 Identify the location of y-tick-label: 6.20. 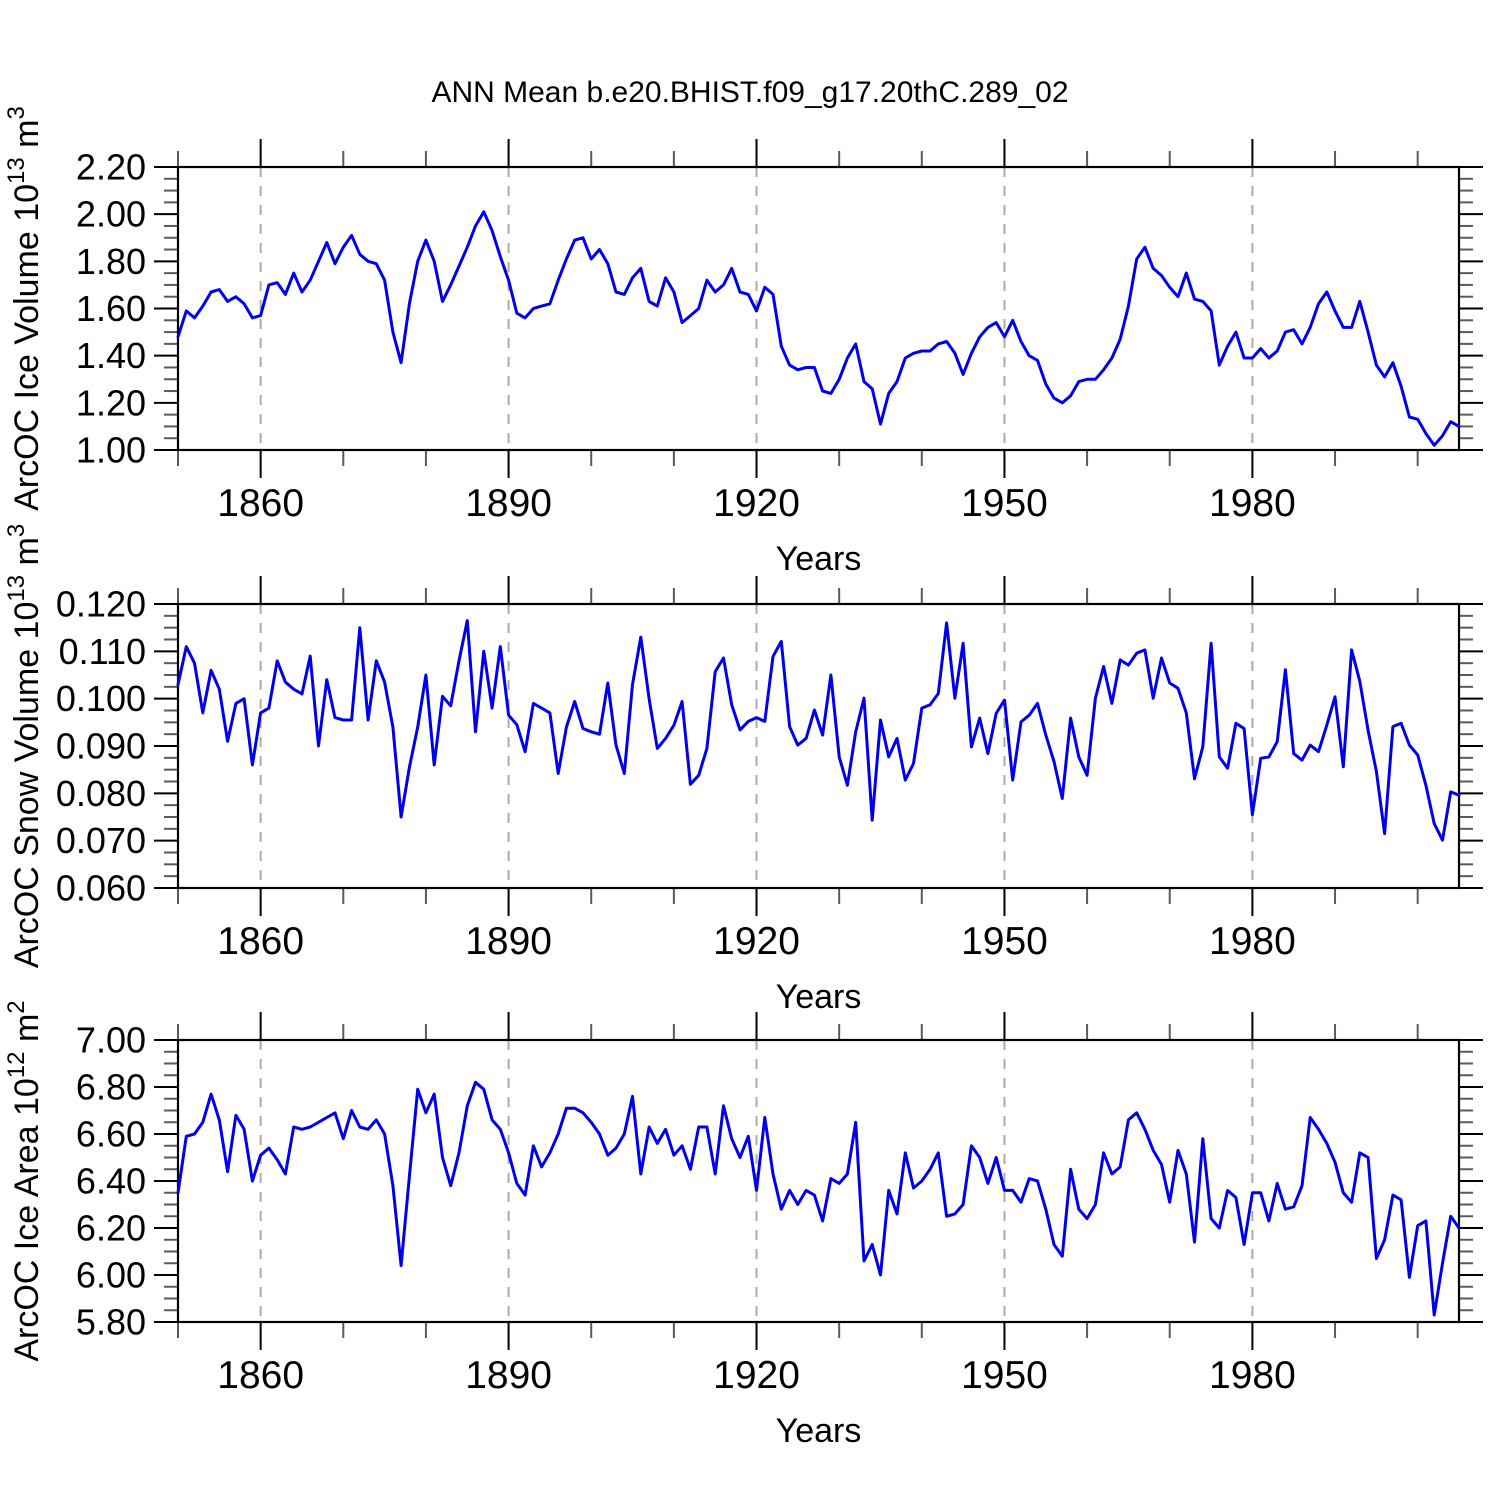
(111, 1228).